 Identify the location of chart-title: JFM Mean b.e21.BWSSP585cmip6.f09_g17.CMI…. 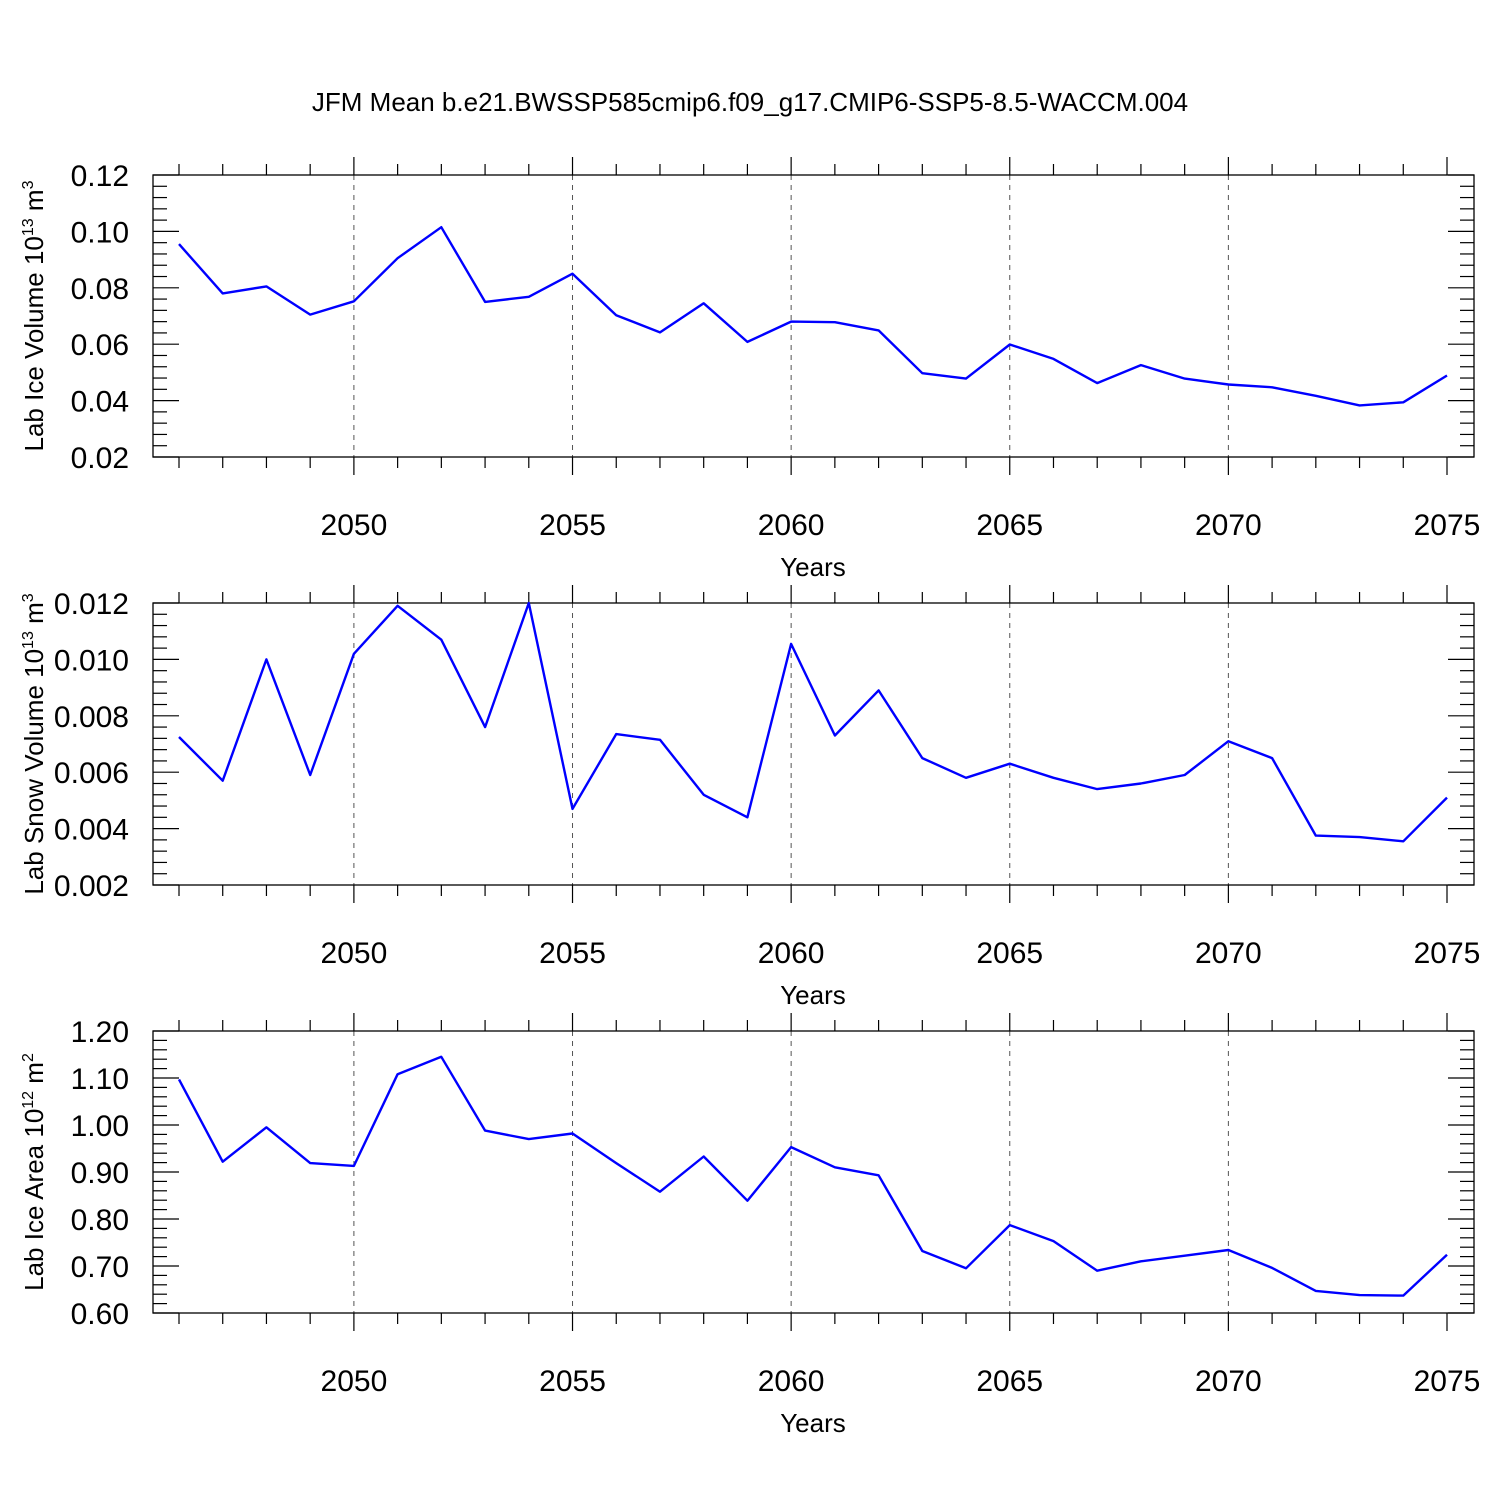
(750, 102).